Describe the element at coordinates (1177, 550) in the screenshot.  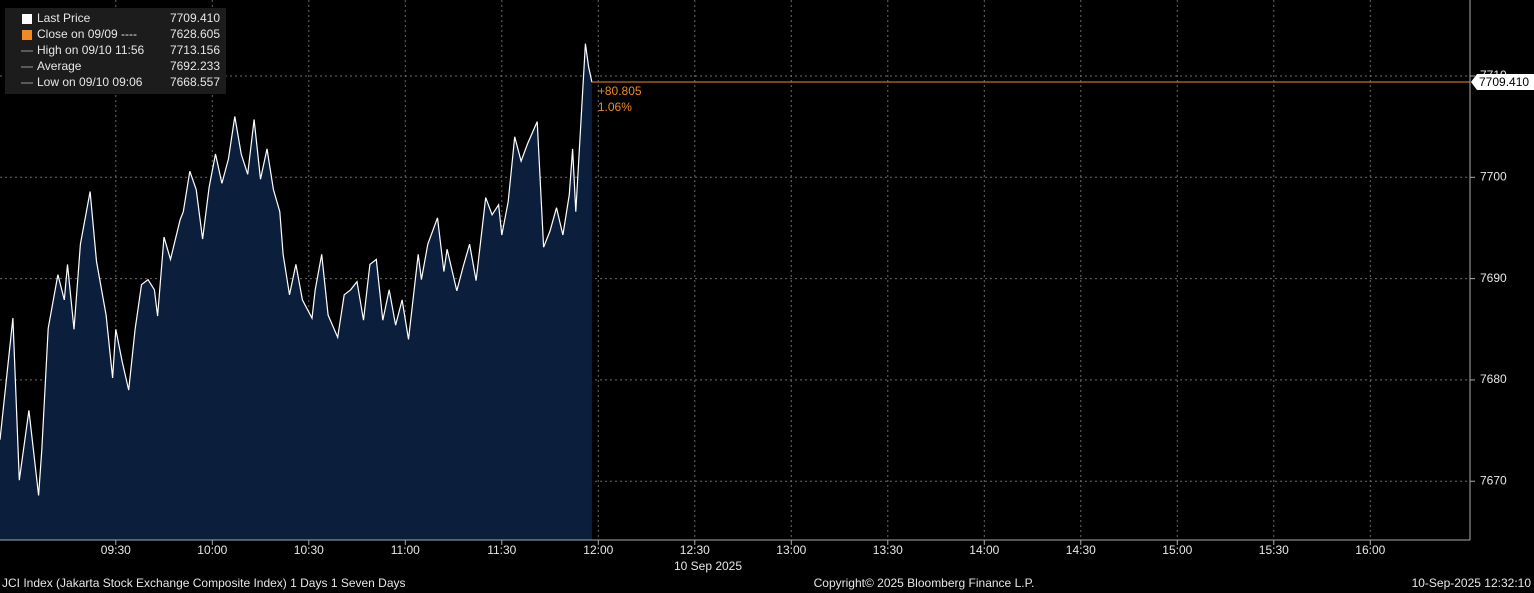
I see `x-tick-label: 15:00` at that location.